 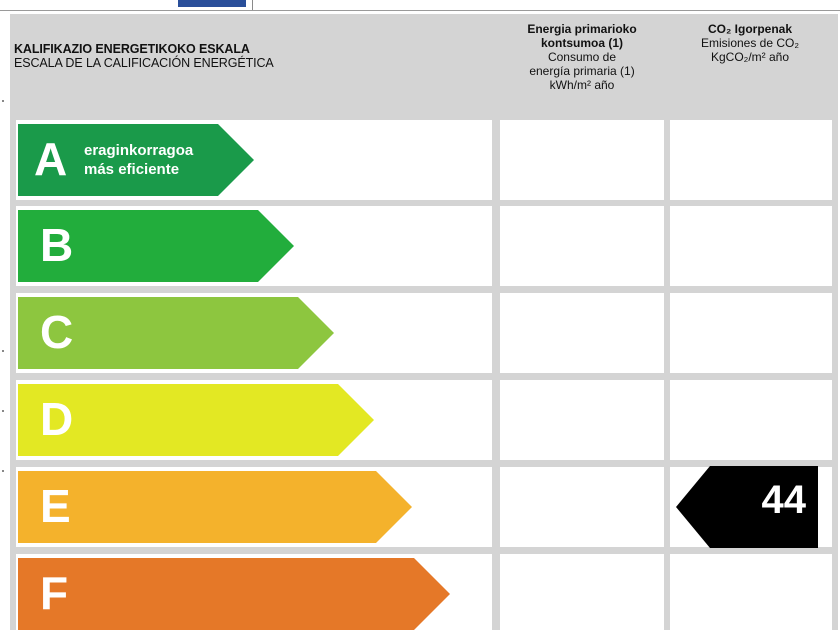 I want to click on class-e-arrow: E, so click(x=215, y=507).